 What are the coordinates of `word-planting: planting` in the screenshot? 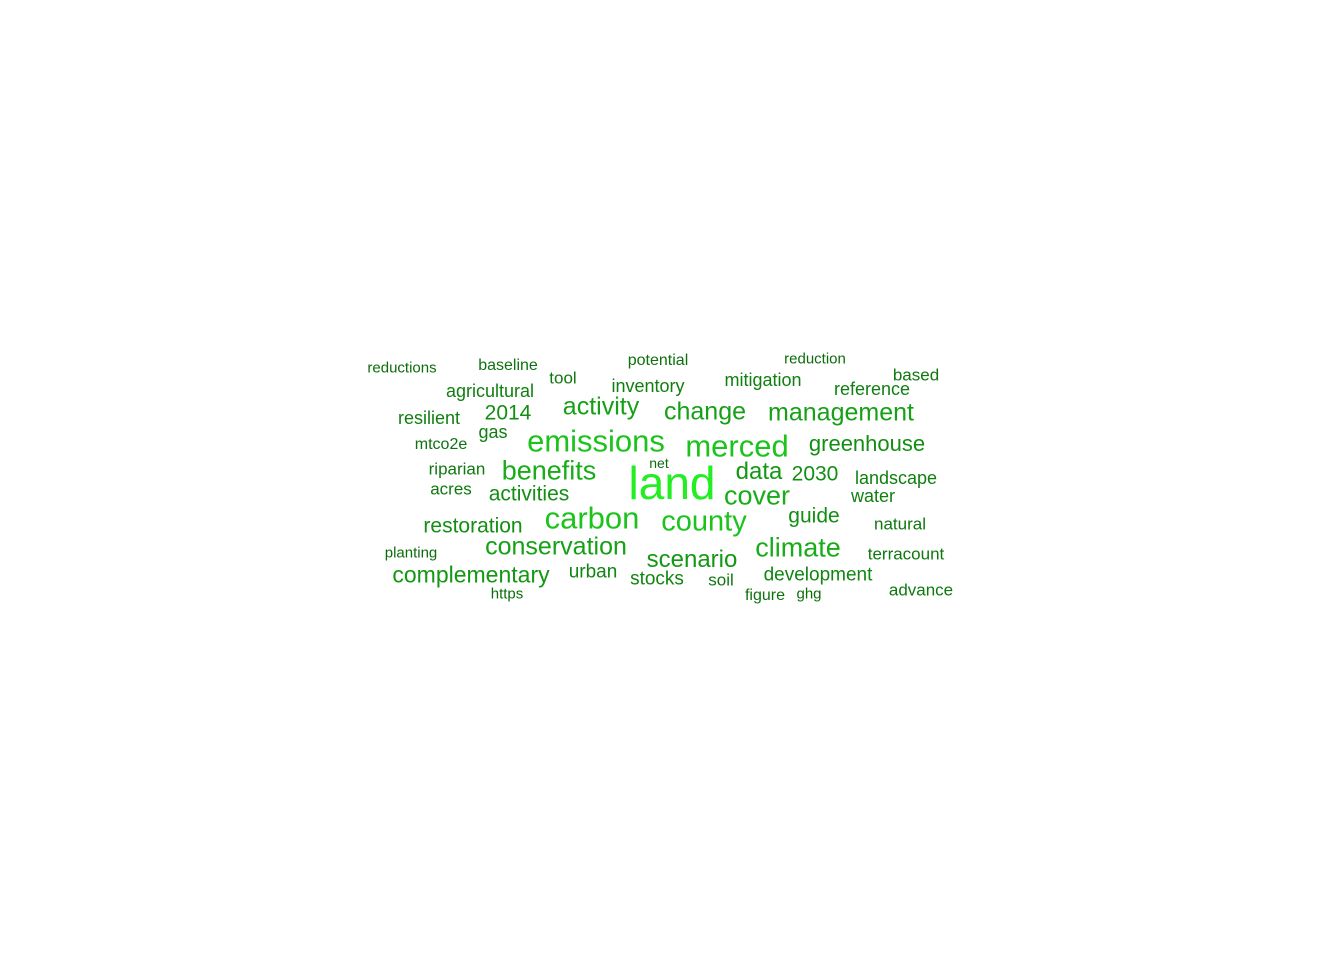 It's located at (411, 553).